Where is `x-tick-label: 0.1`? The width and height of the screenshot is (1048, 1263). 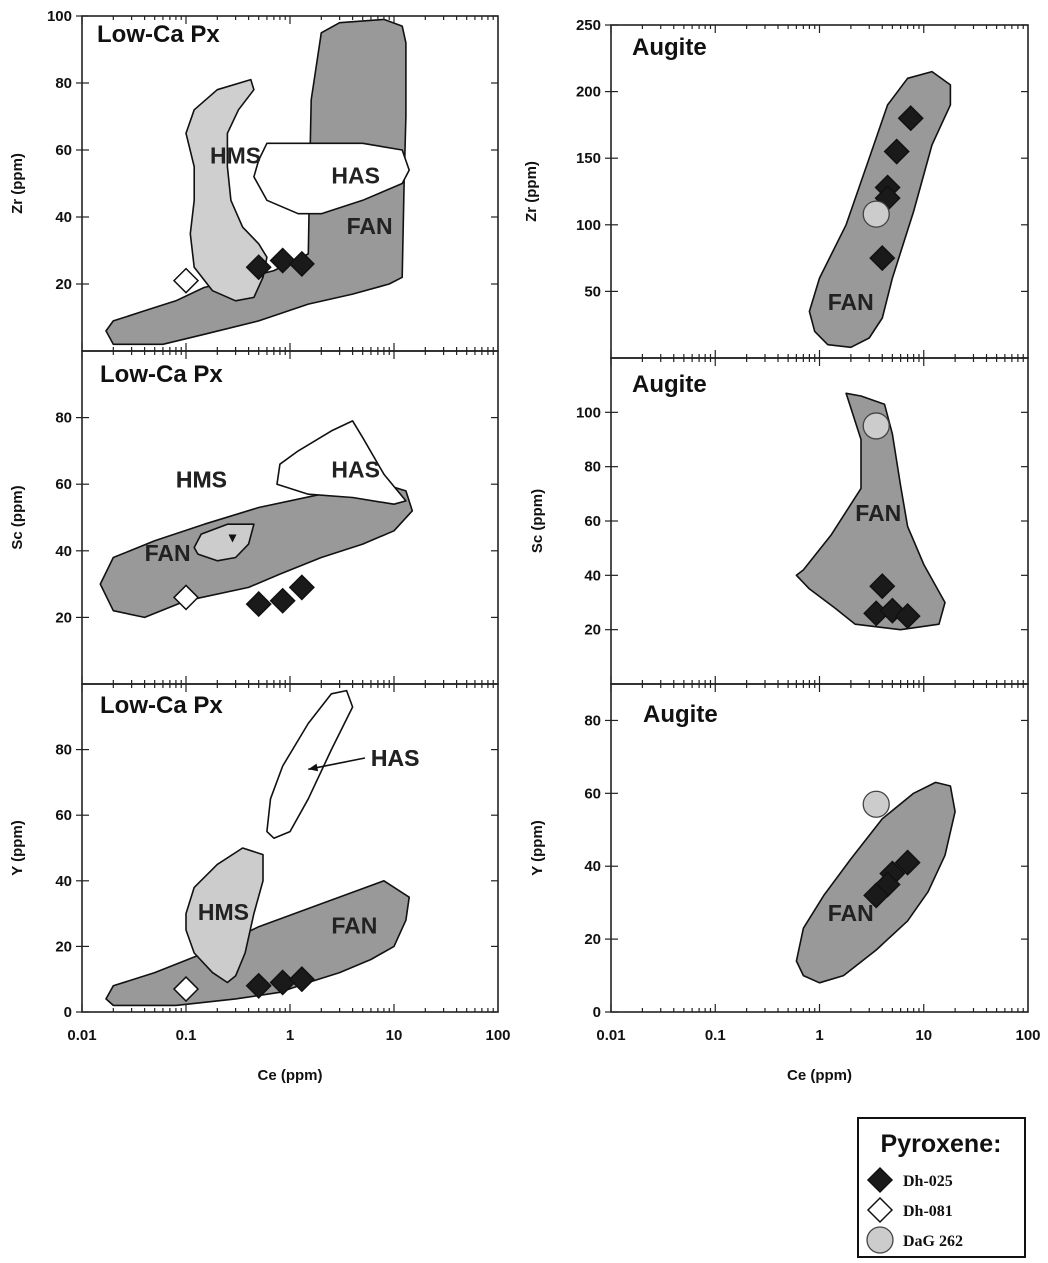 x-tick-label: 0.1 is located at coordinates (186, 1035).